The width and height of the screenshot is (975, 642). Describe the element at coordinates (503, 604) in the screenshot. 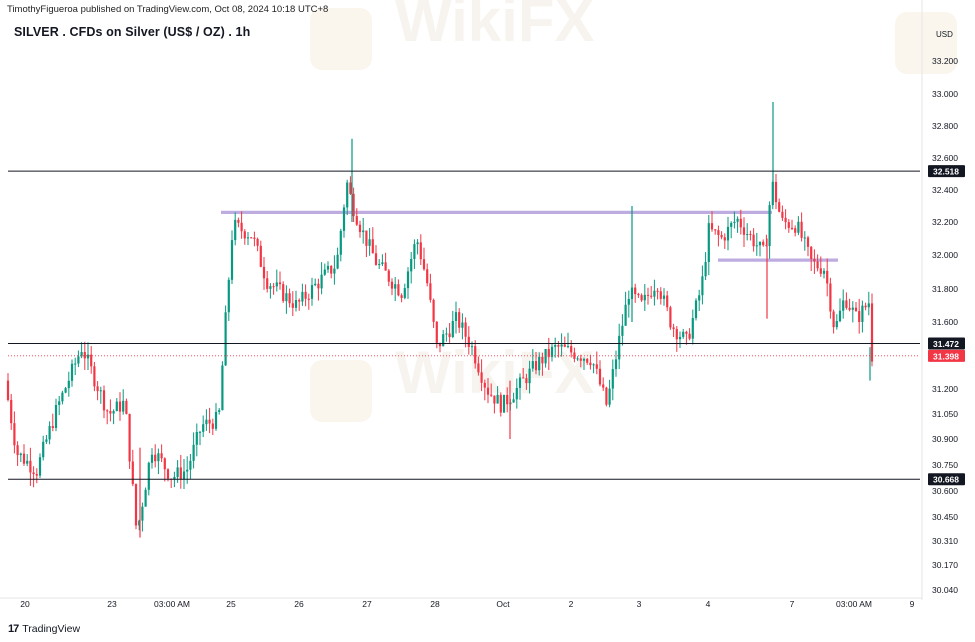

I see `time-tick-label: Oct` at that location.